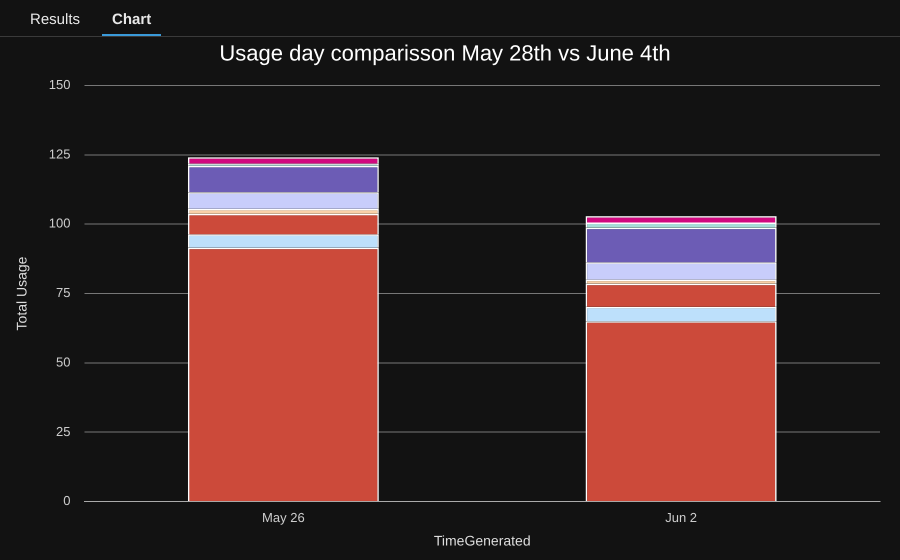 The height and width of the screenshot is (560, 900). What do you see at coordinates (482, 540) in the screenshot?
I see `x-axis-title: TimeGenerated` at bounding box center [482, 540].